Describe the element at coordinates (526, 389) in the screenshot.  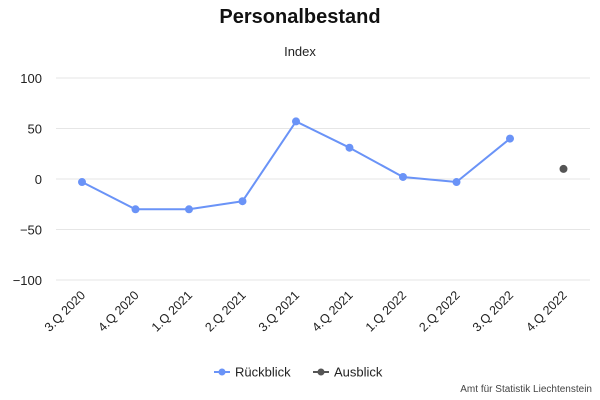
I see `source-credit: Amt für Statistik Liechtenstein` at that location.